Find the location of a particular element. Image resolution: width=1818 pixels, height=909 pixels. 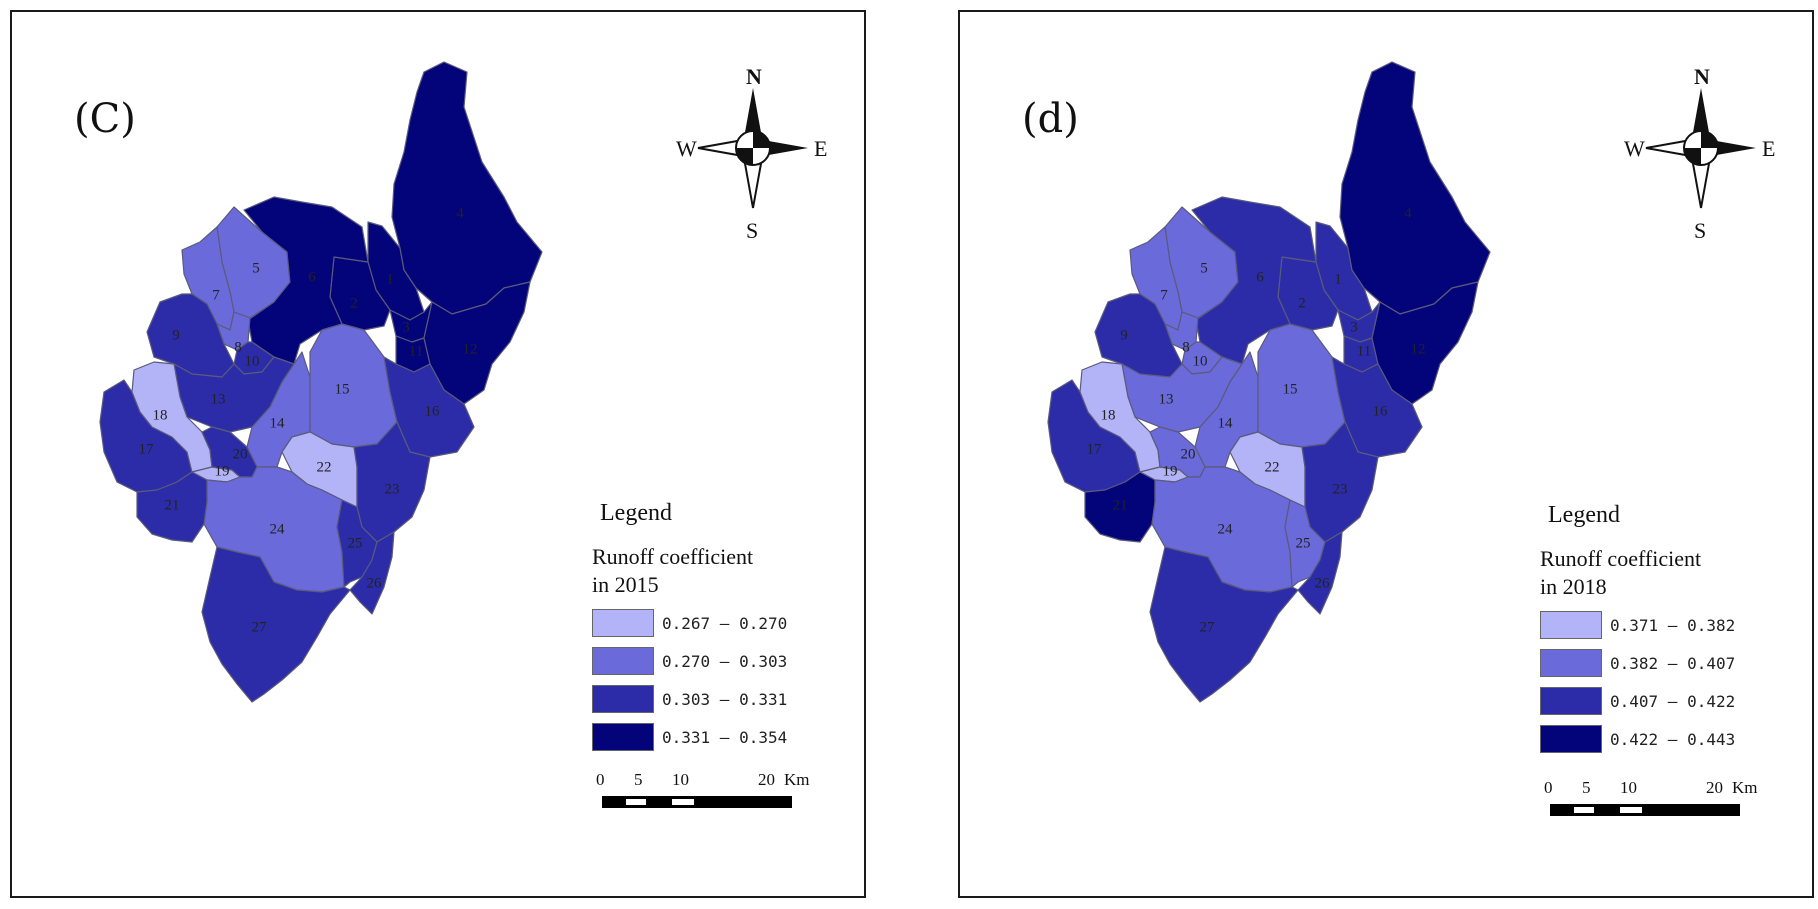

legend-subtitle-line1: Runoff coefficient is located at coordinates (673, 556).